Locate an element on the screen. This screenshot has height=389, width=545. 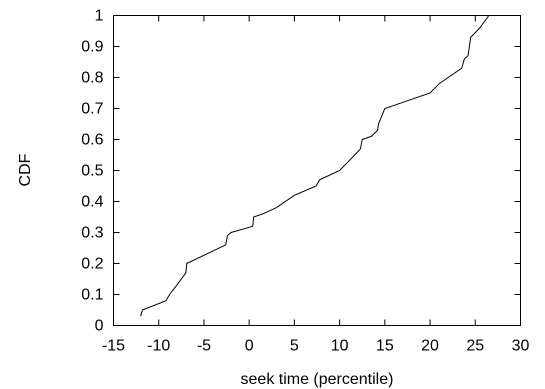
y-tick-label: 0.5 is located at coordinates (92, 171).